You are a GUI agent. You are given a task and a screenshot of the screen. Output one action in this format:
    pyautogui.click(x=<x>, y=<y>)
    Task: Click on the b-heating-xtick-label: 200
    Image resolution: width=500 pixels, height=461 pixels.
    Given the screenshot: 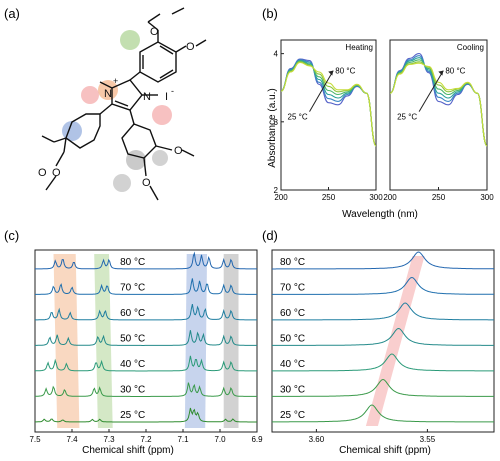 What is the action you would take?
    pyautogui.click(x=281, y=197)
    